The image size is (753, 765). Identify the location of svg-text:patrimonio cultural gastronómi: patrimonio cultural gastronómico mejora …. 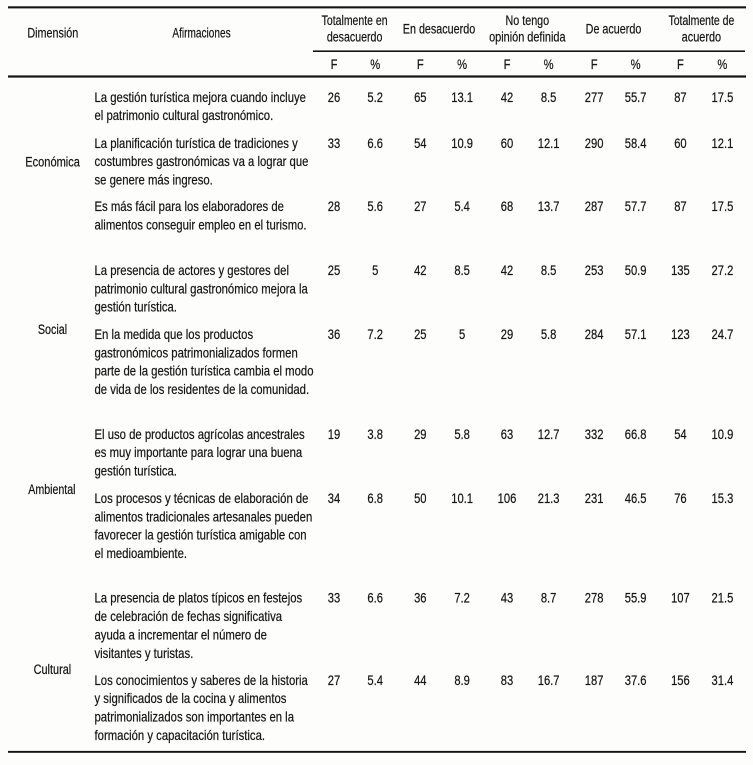
(202, 288).